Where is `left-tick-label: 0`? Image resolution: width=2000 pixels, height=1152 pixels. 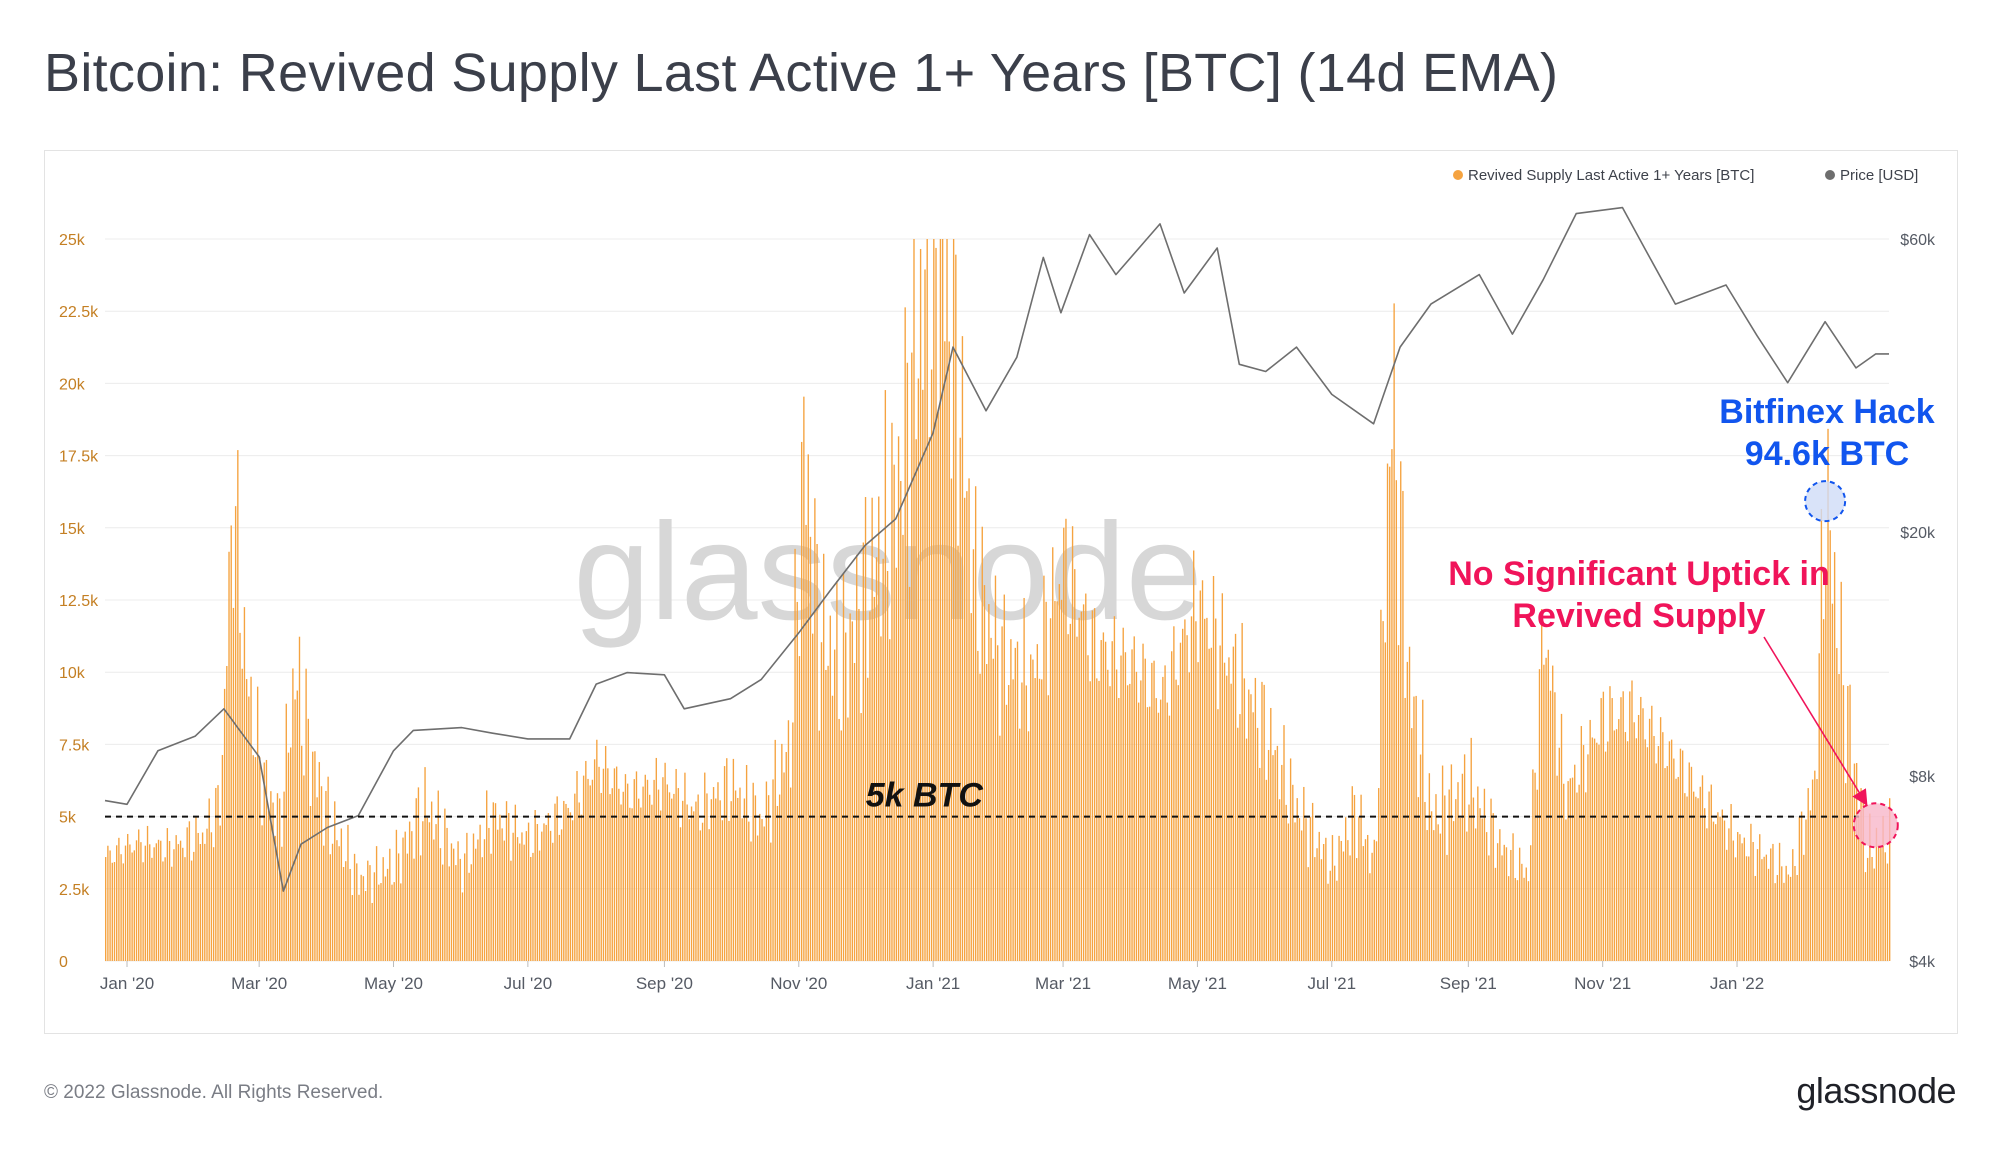 left-tick-label: 0 is located at coordinates (63, 962).